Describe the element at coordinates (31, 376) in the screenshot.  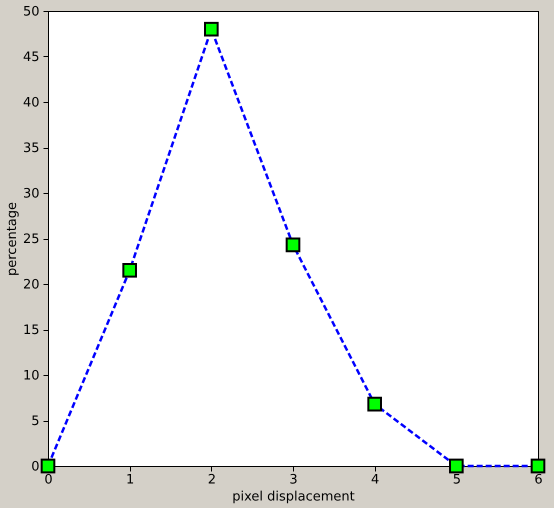
I see `y-tick-label: 10` at that location.